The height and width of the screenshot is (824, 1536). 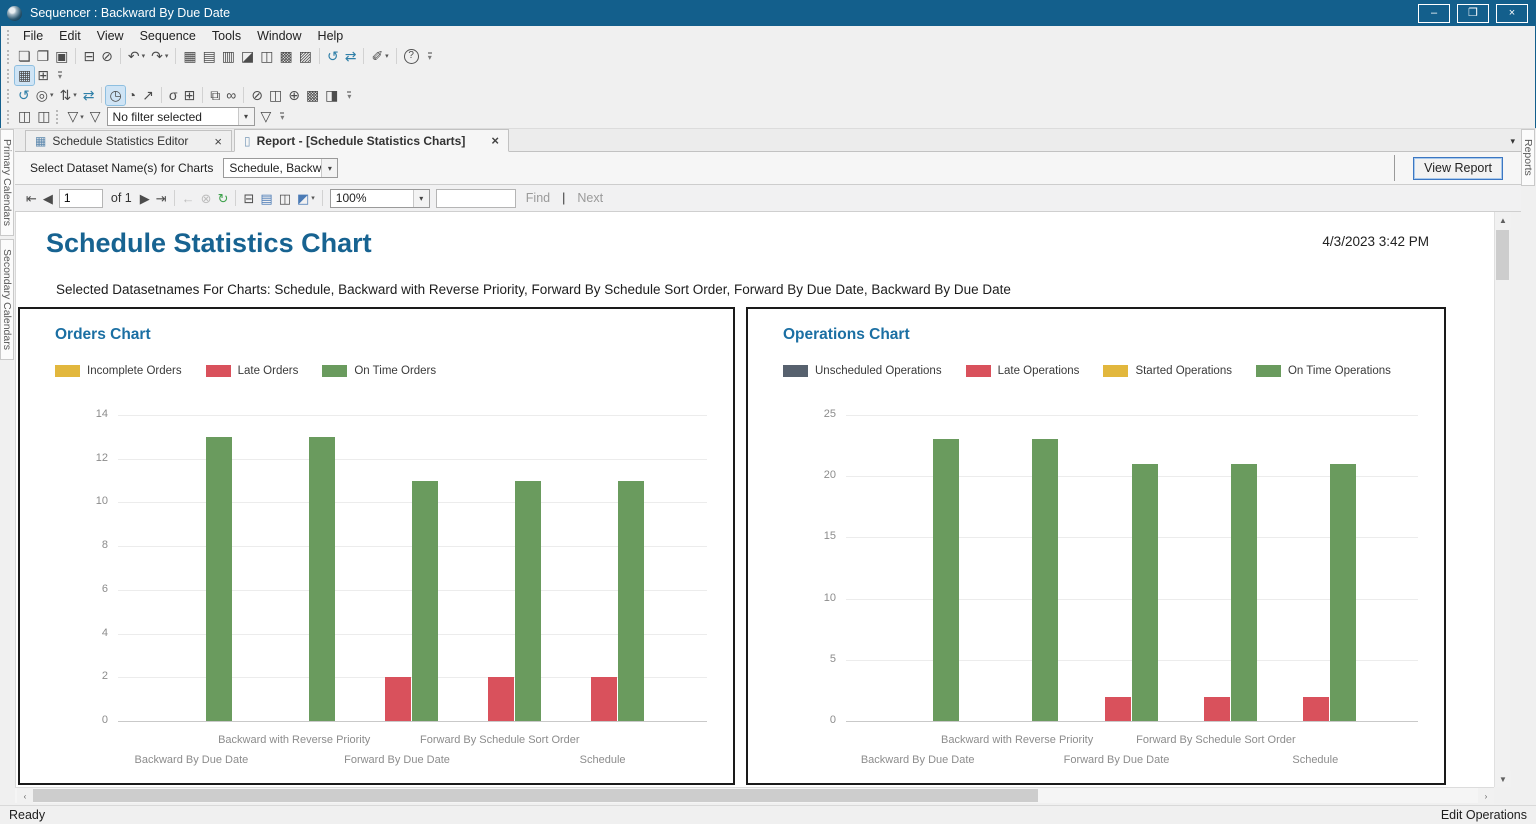 I want to click on validate-icon: ⊘, so click(x=107, y=55).